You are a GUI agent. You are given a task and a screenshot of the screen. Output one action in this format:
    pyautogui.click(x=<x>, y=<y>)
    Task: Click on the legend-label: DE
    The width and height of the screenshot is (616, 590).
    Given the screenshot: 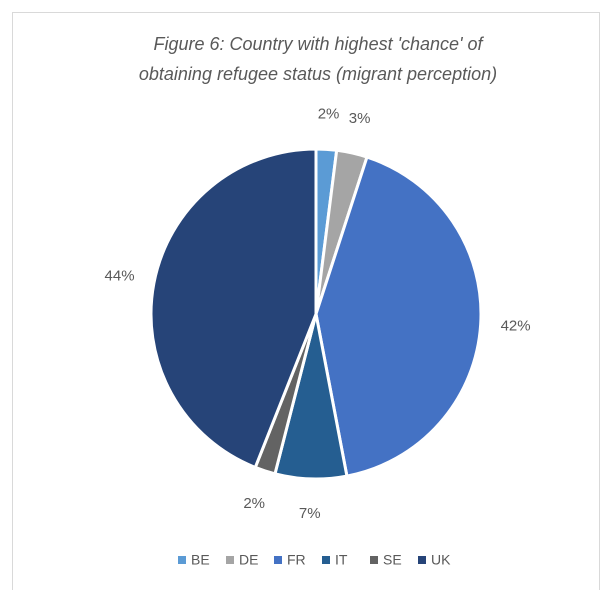 What is the action you would take?
    pyautogui.click(x=248, y=560)
    